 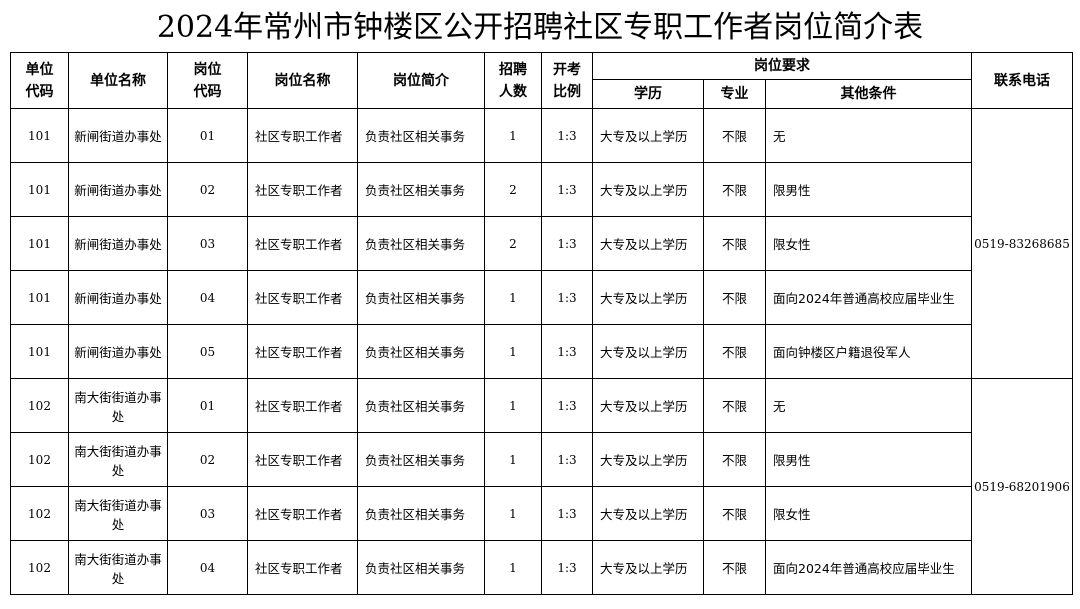 What do you see at coordinates (540, 27) in the screenshot?
I see `page-title: 2024年常州市钟楼区公开招聘社区专职工作者岗位简介表` at bounding box center [540, 27].